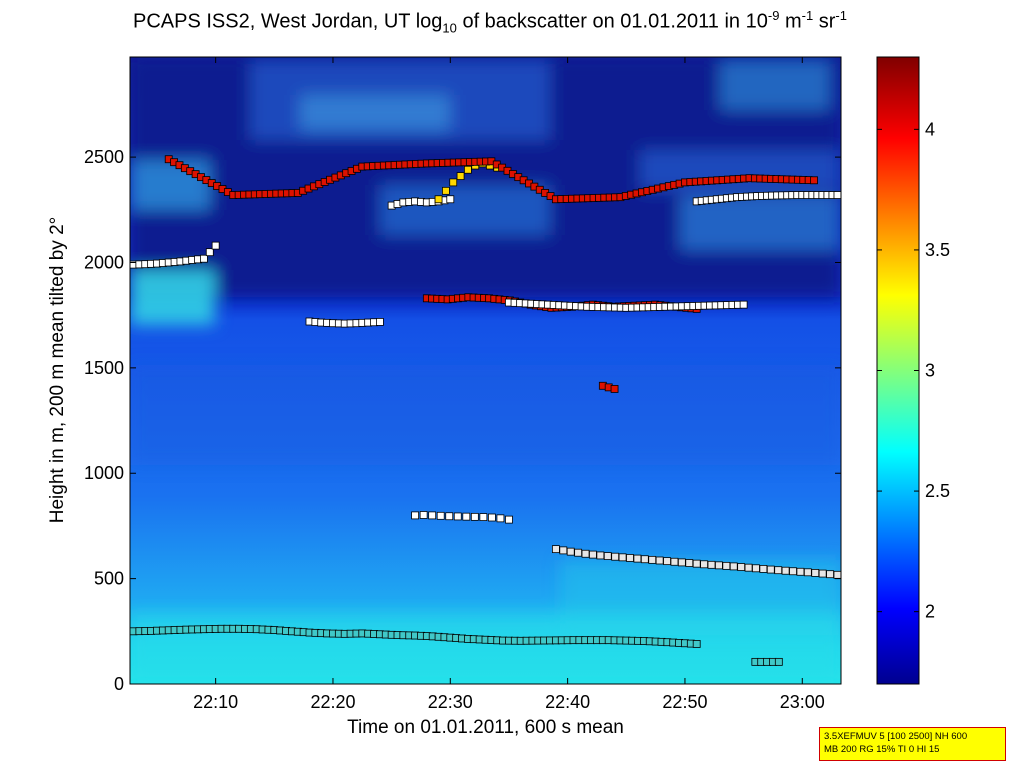 This screenshot has height=767, width=1023. What do you see at coordinates (450, 702) in the screenshot?
I see `x-tick-label: 22:30` at bounding box center [450, 702].